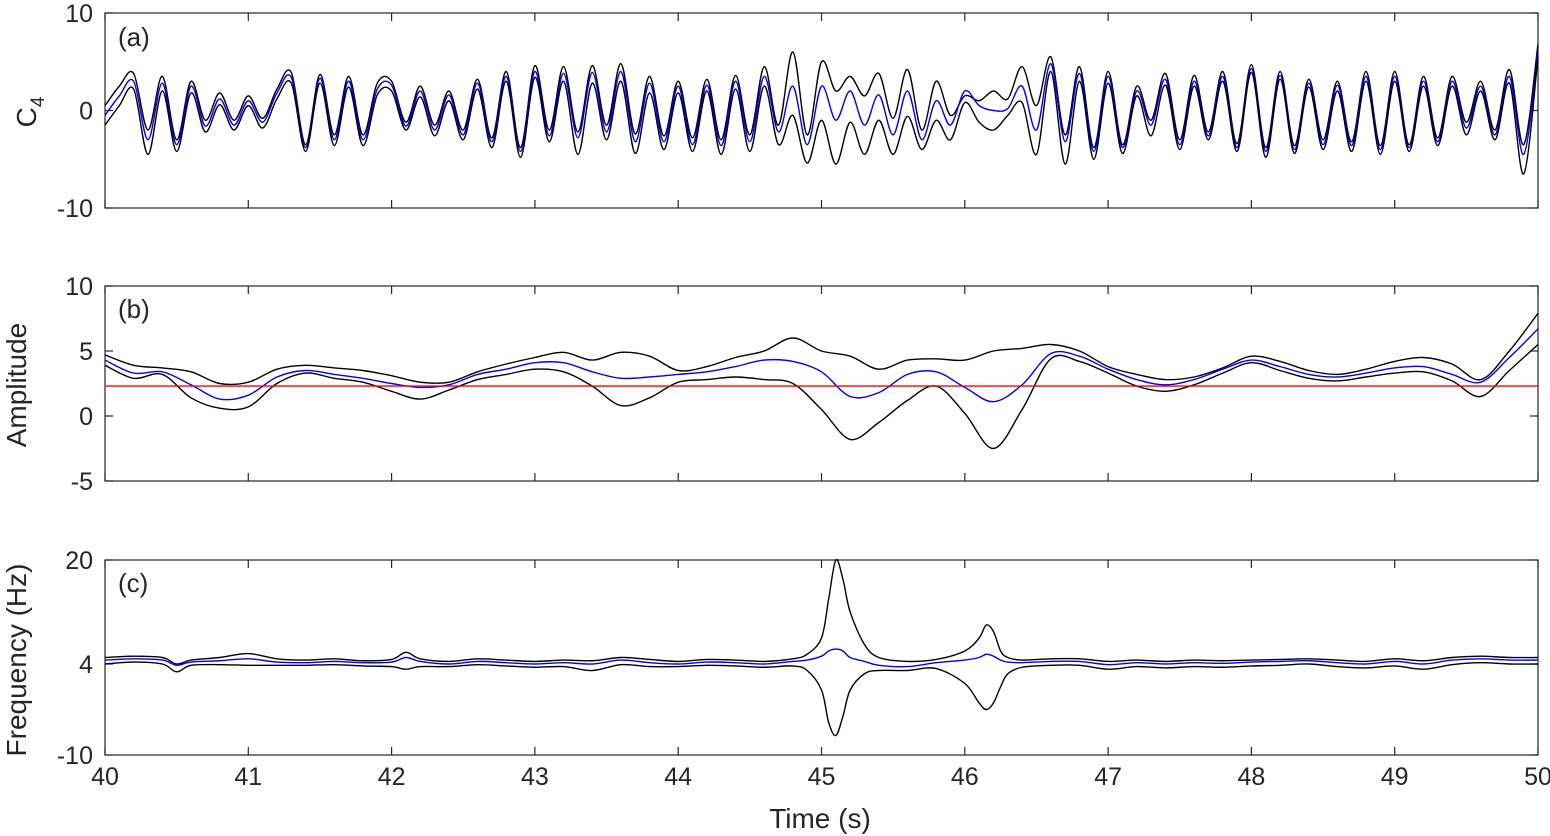 The height and width of the screenshot is (836, 1550). What do you see at coordinates (26, 117) in the screenshot?
I see `panel-a-ylabel-main: C` at bounding box center [26, 117].